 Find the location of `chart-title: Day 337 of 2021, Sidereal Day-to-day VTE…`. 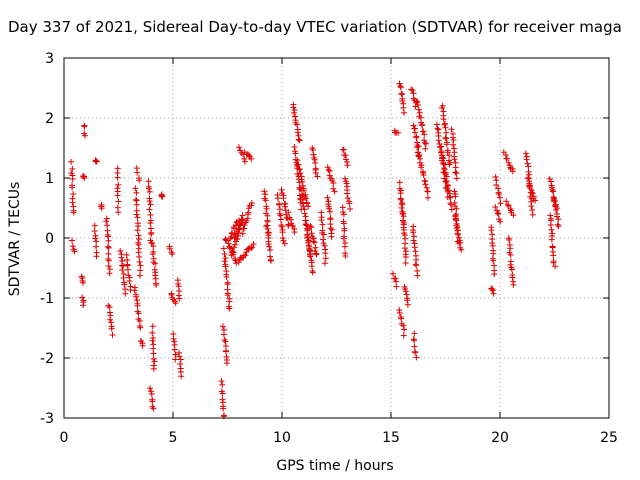

chart-title: Day 337 of 2021, Sidereal Day-to-day VTE… is located at coordinates (315, 27).